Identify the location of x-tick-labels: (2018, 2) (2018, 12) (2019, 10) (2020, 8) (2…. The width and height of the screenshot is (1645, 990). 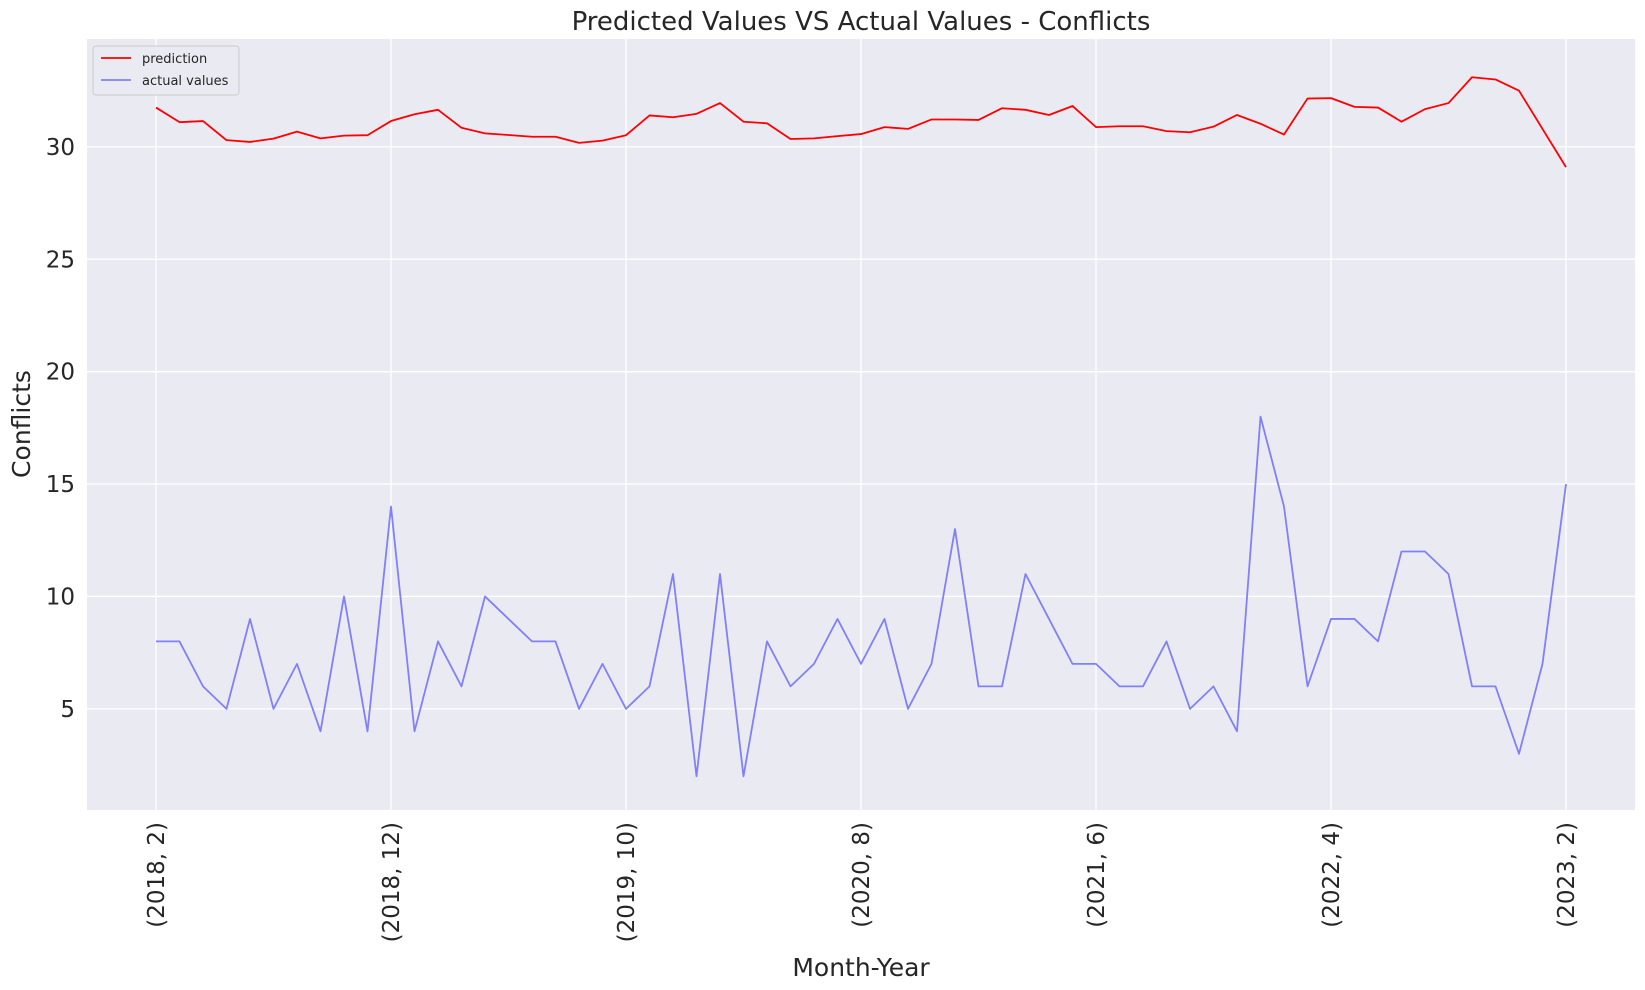
(862, 882).